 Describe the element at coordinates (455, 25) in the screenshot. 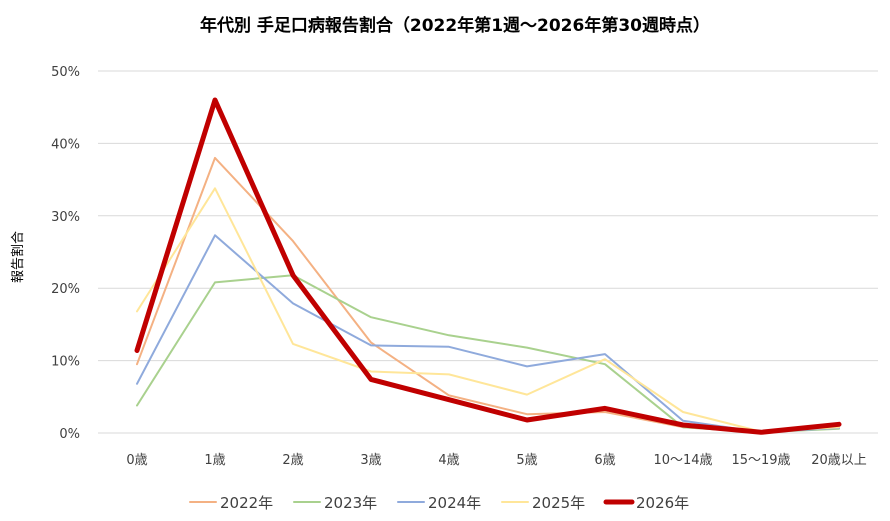

I see `chart-title: 年代別 手足口病報告割合（2022年第1週～2026年第30週時点）` at that location.